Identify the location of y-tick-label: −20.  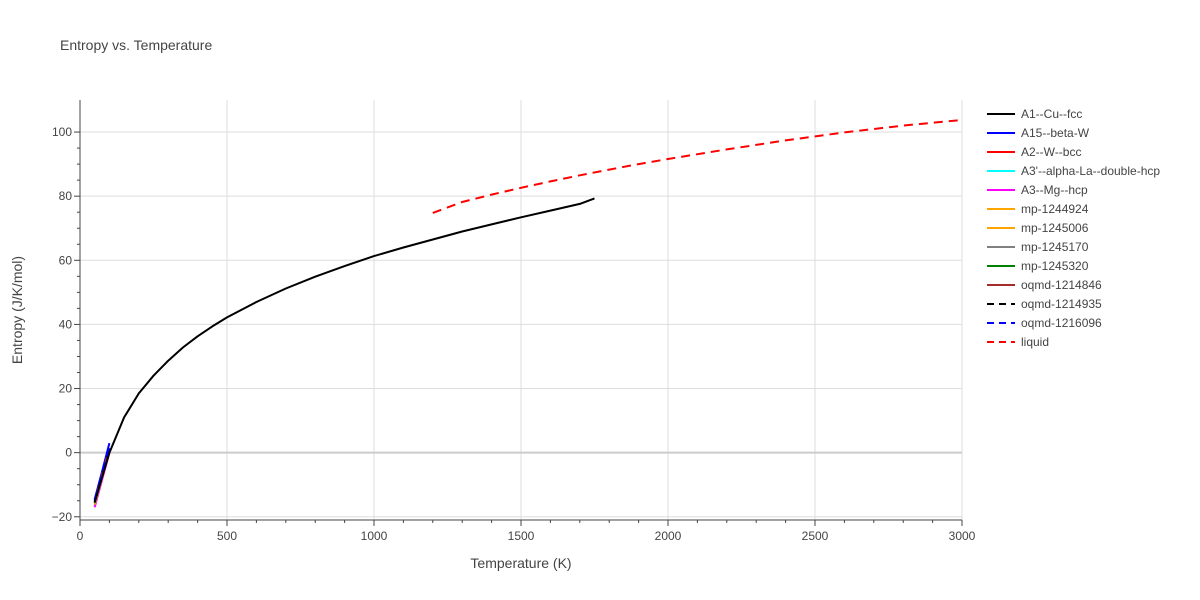
(62, 517).